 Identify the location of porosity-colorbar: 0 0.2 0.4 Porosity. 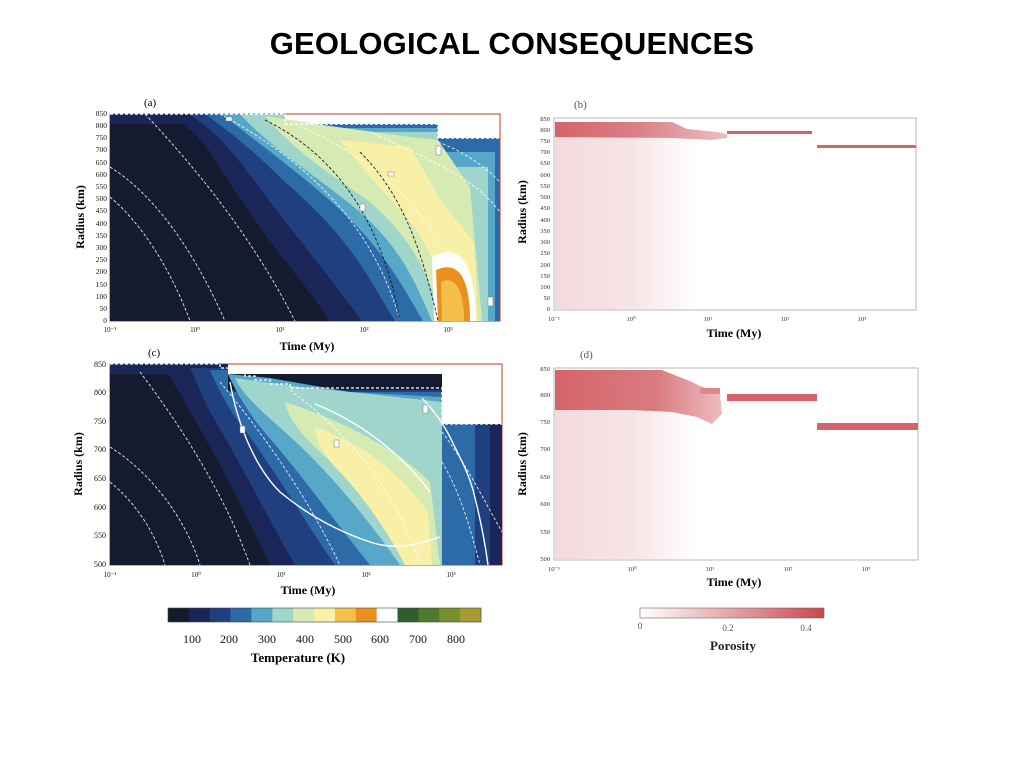
(731, 630).